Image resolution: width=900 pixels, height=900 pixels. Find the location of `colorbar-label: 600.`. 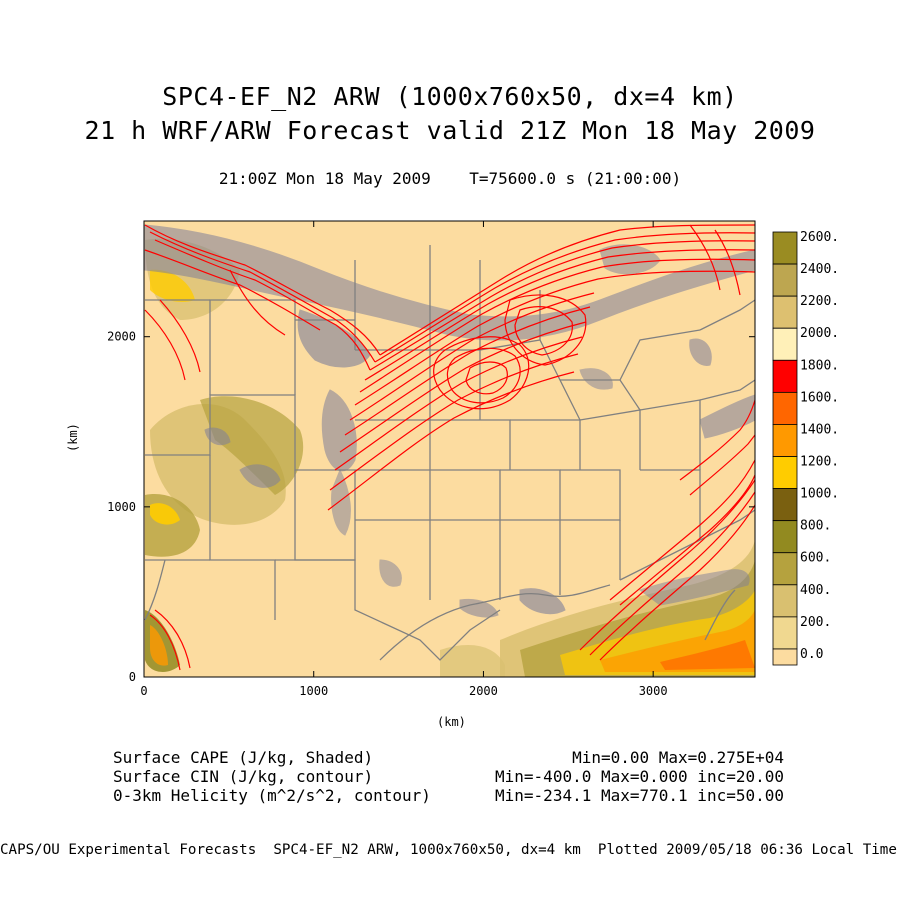

colorbar-label: 600. is located at coordinates (815, 558).